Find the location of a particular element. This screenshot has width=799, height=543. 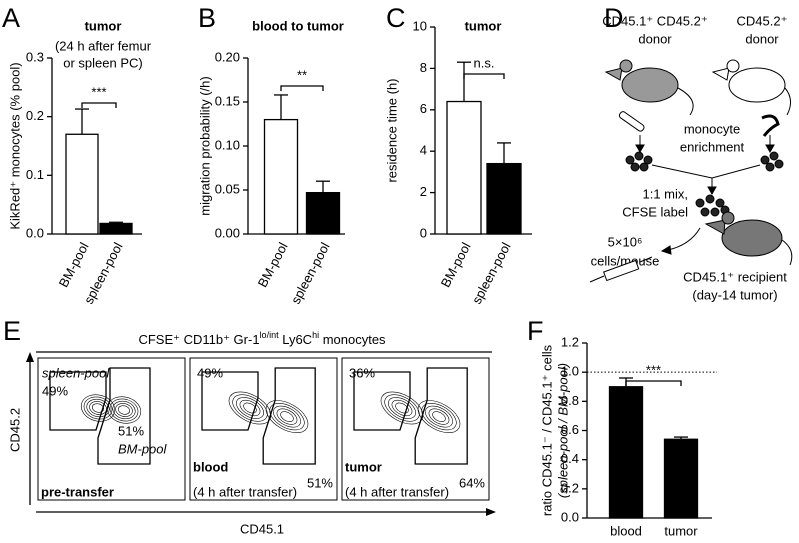

y-tick-label: 0.10 is located at coordinates (227, 144).